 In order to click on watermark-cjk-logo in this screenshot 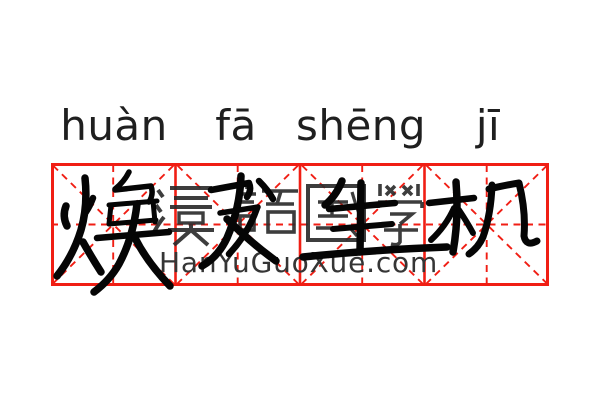, I will do `click(288, 215)`.